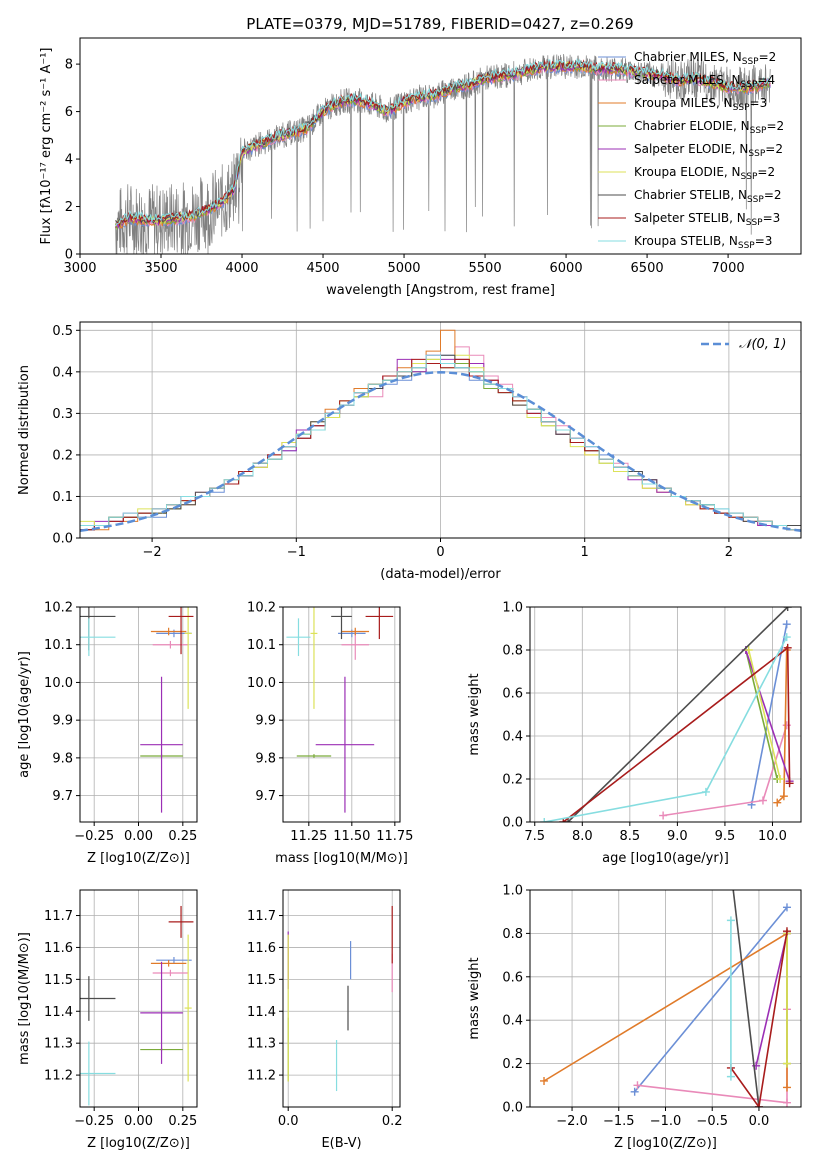 The image size is (819, 1170). Describe the element at coordinates (772, 836) in the screenshot. I see `x-tick-label: 10.0` at that location.